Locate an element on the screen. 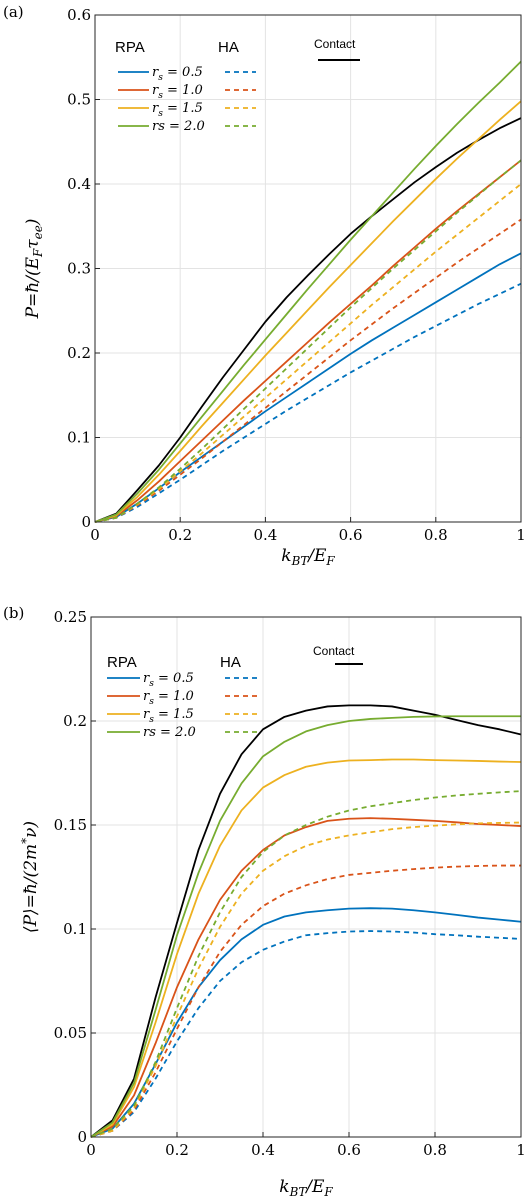 This screenshot has width=525, height=1203. panel-b-ytick-label: 0 is located at coordinates (82, 1137).